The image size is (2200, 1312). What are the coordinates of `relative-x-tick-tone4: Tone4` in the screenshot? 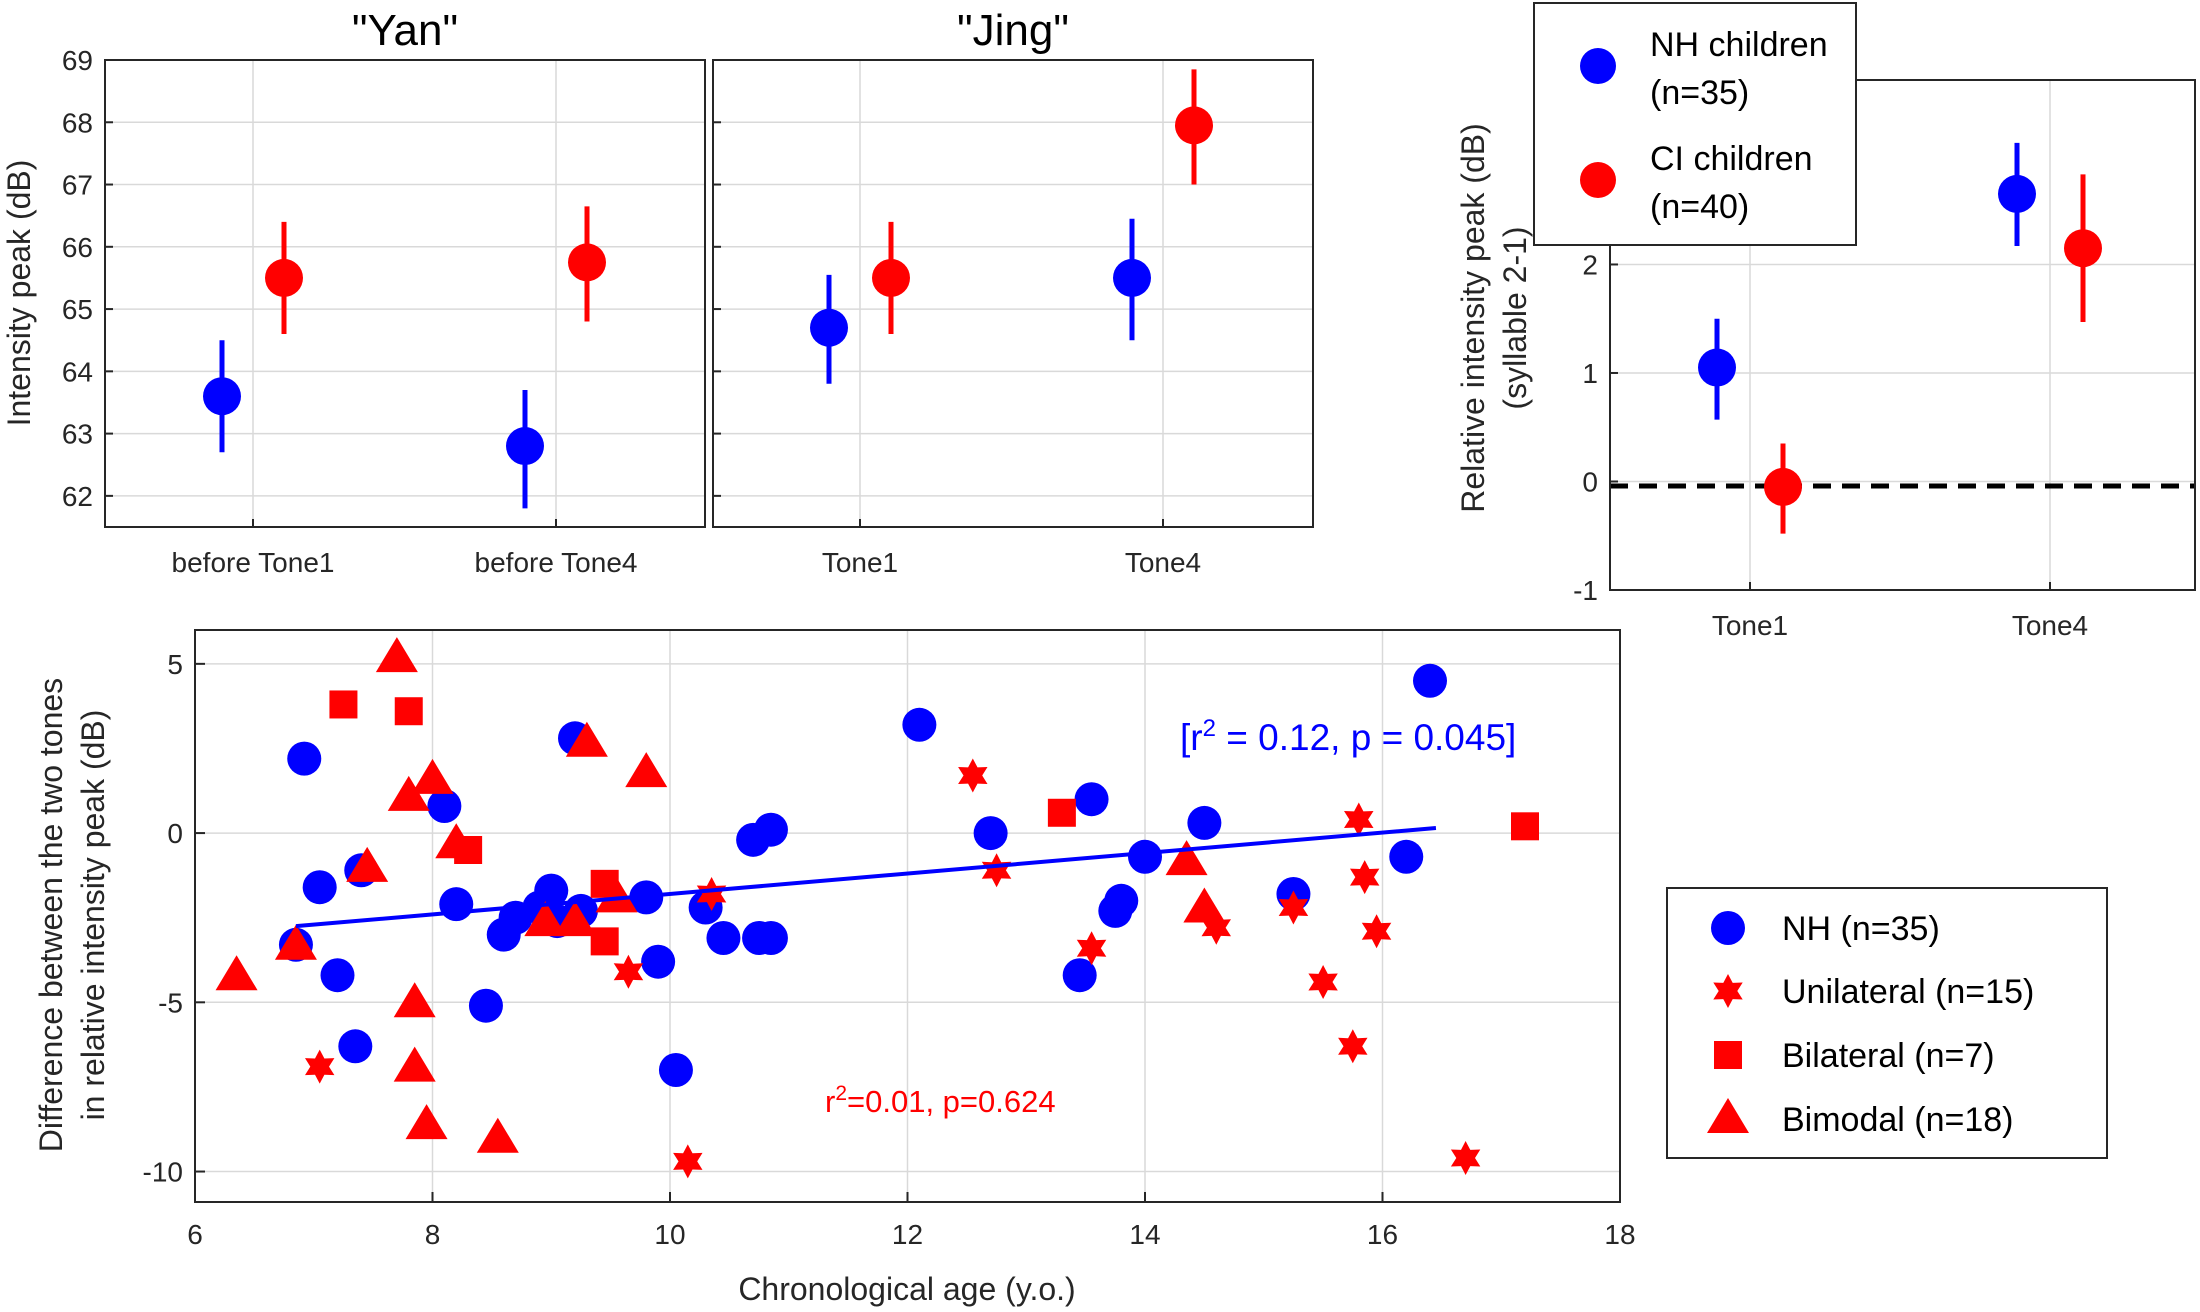 It's located at (2050, 625).